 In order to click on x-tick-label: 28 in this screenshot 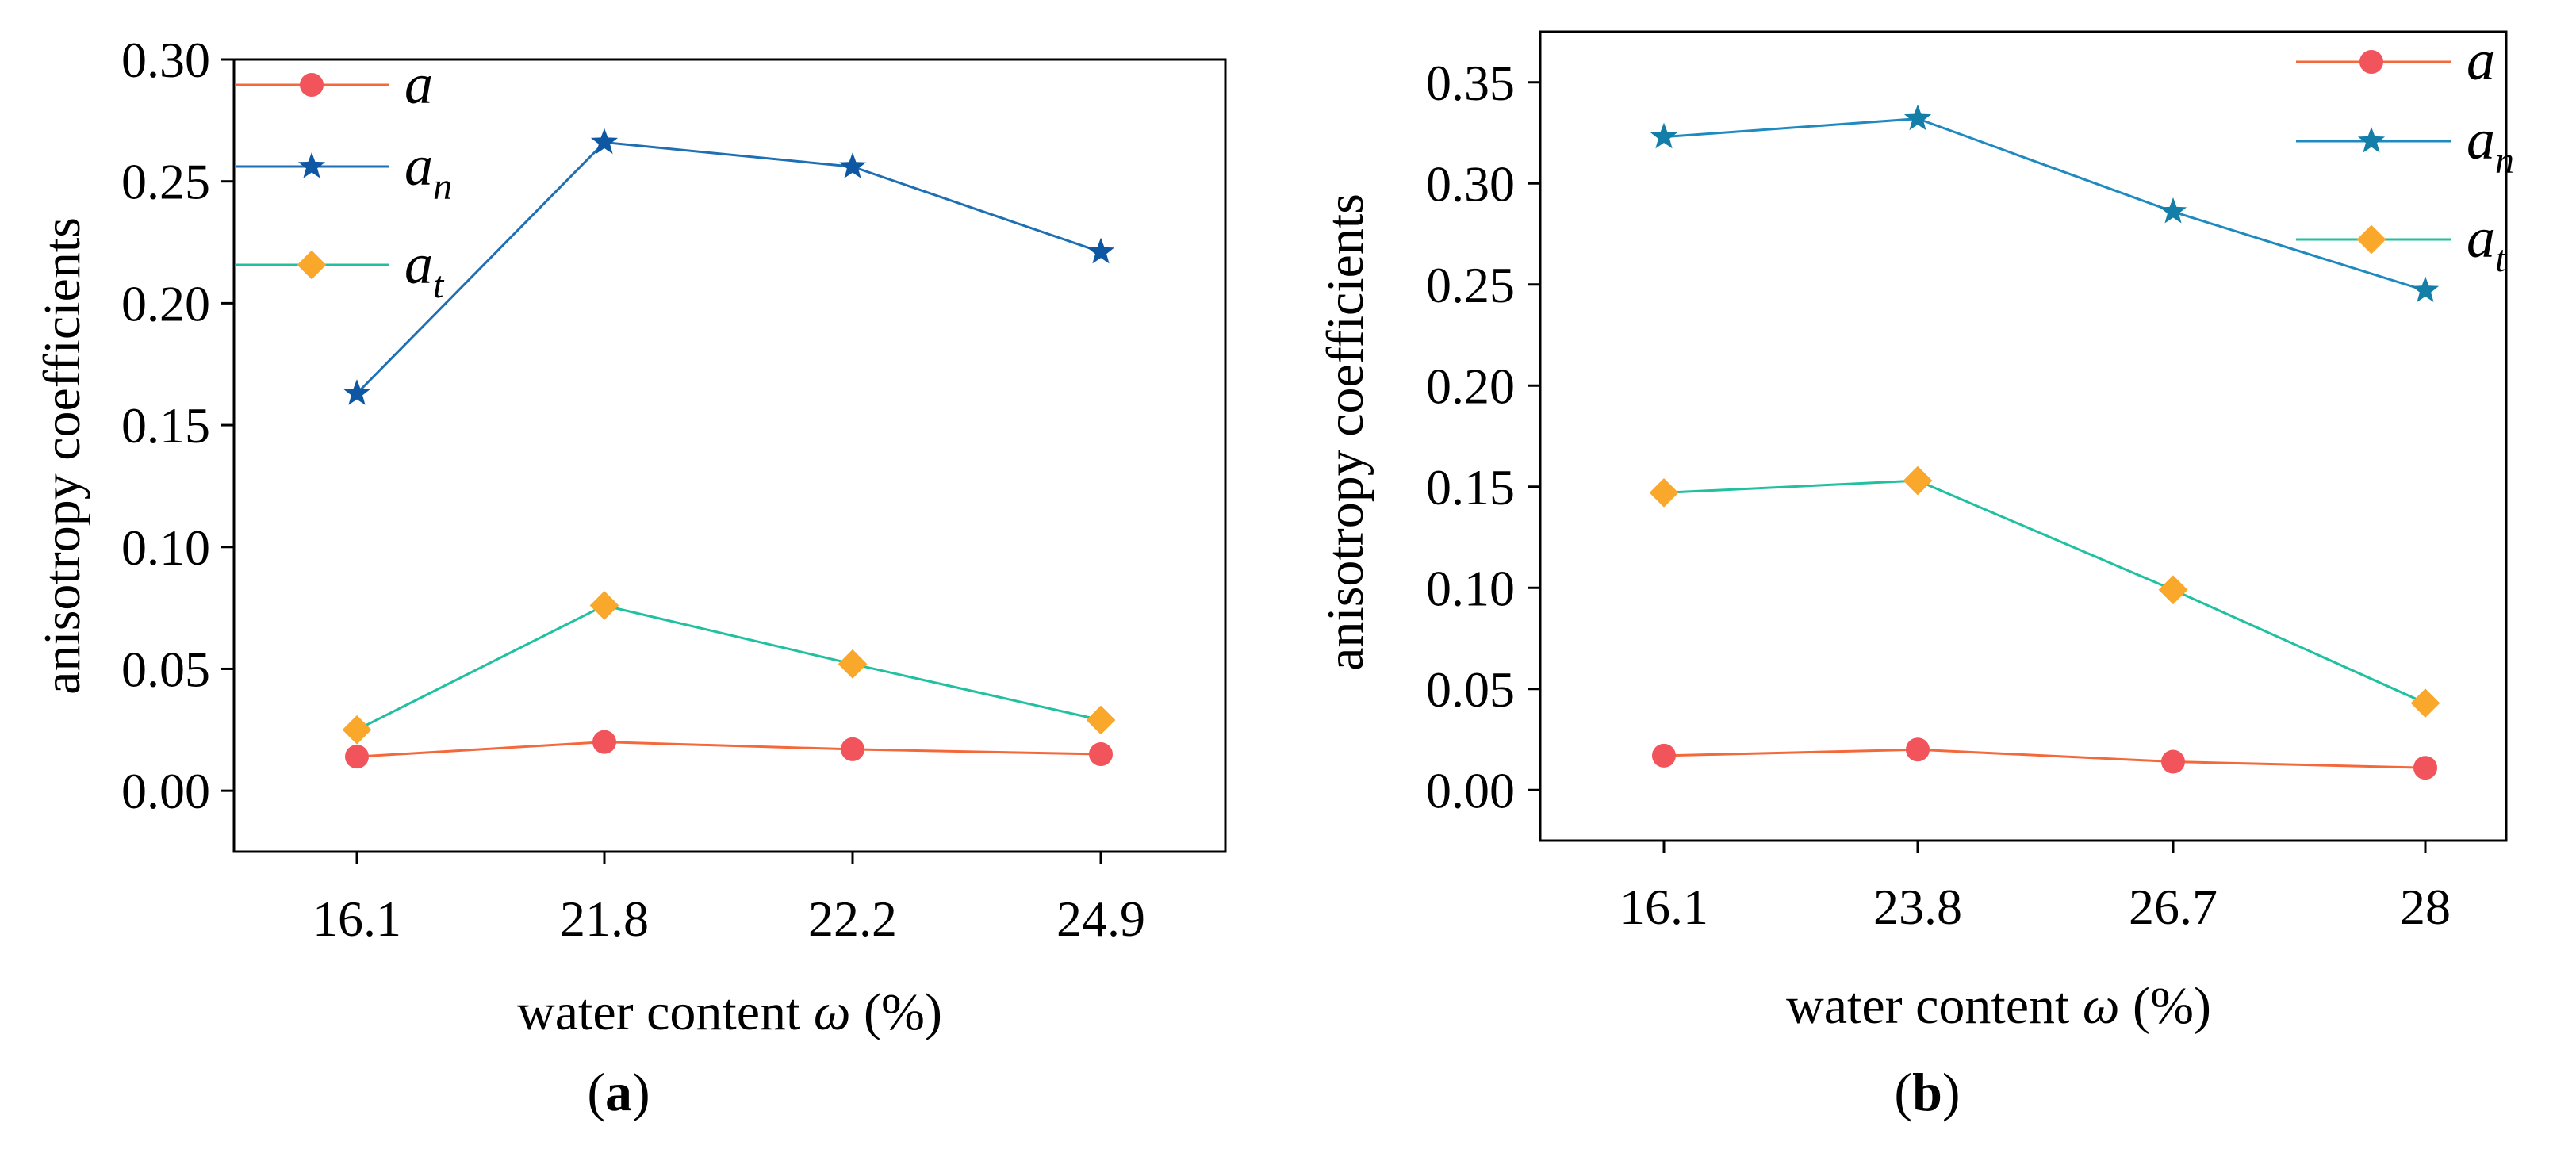, I will do `click(2425, 907)`.